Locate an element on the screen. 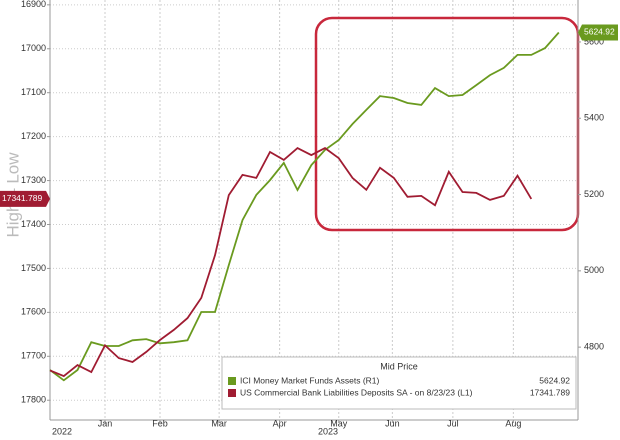  y-tick-label: 17000 is located at coordinates (33, 48).